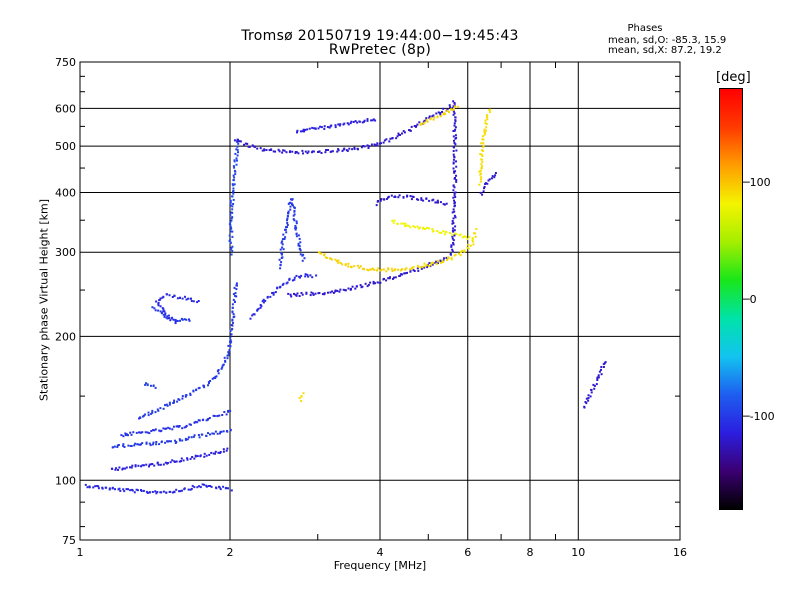  What do you see at coordinates (65, 108) in the screenshot?
I see `y-tick-label: 600` at bounding box center [65, 108].